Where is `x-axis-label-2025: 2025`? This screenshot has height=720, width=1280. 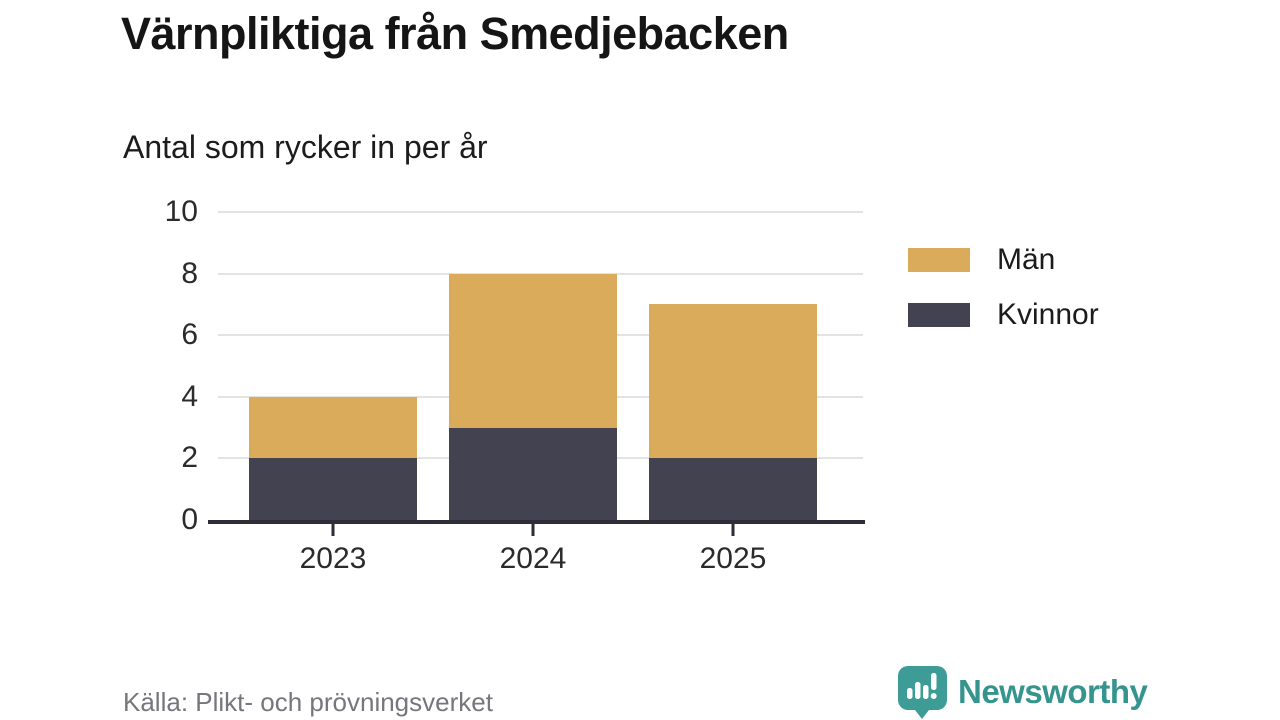
x-axis-label-2025: 2025 is located at coordinates (733, 558).